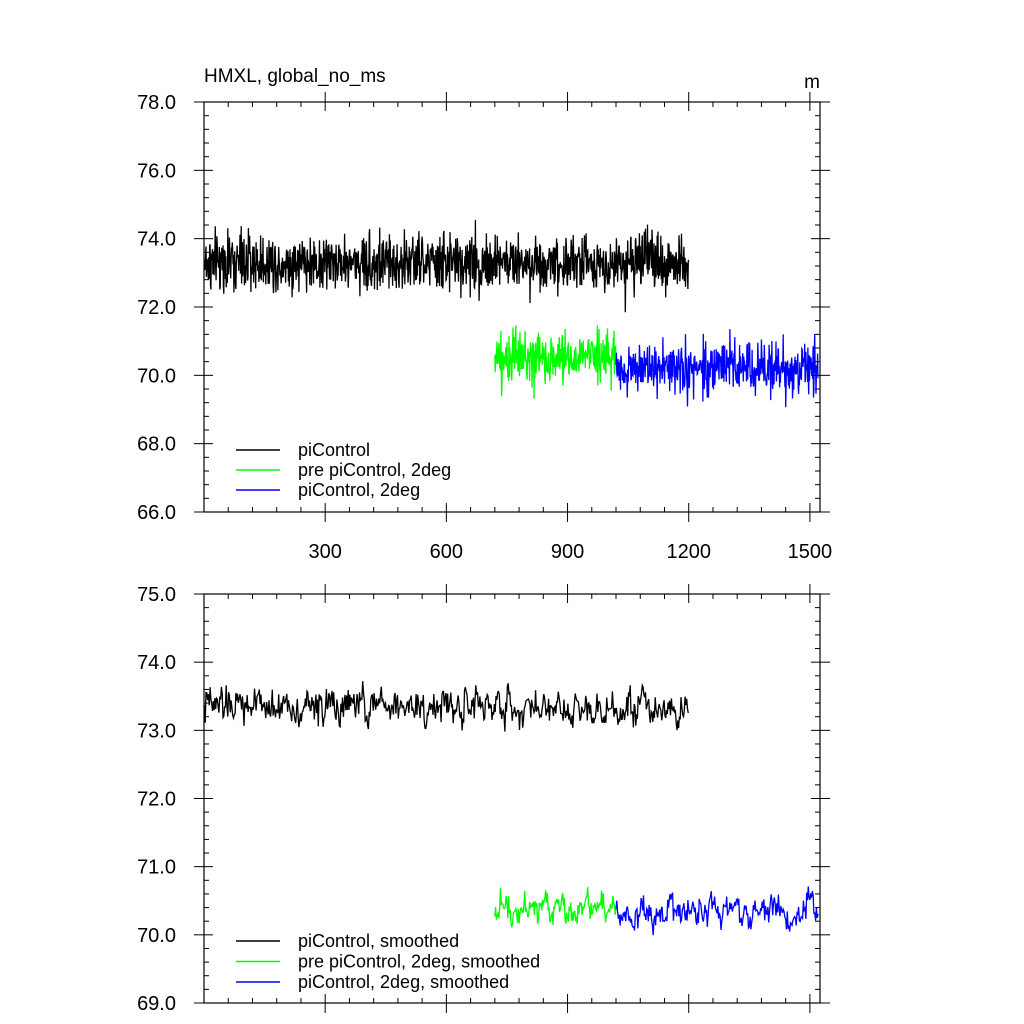 This screenshot has width=1024, height=1024. Describe the element at coordinates (334, 450) in the screenshot. I see `legend-label-0: piControl` at that location.